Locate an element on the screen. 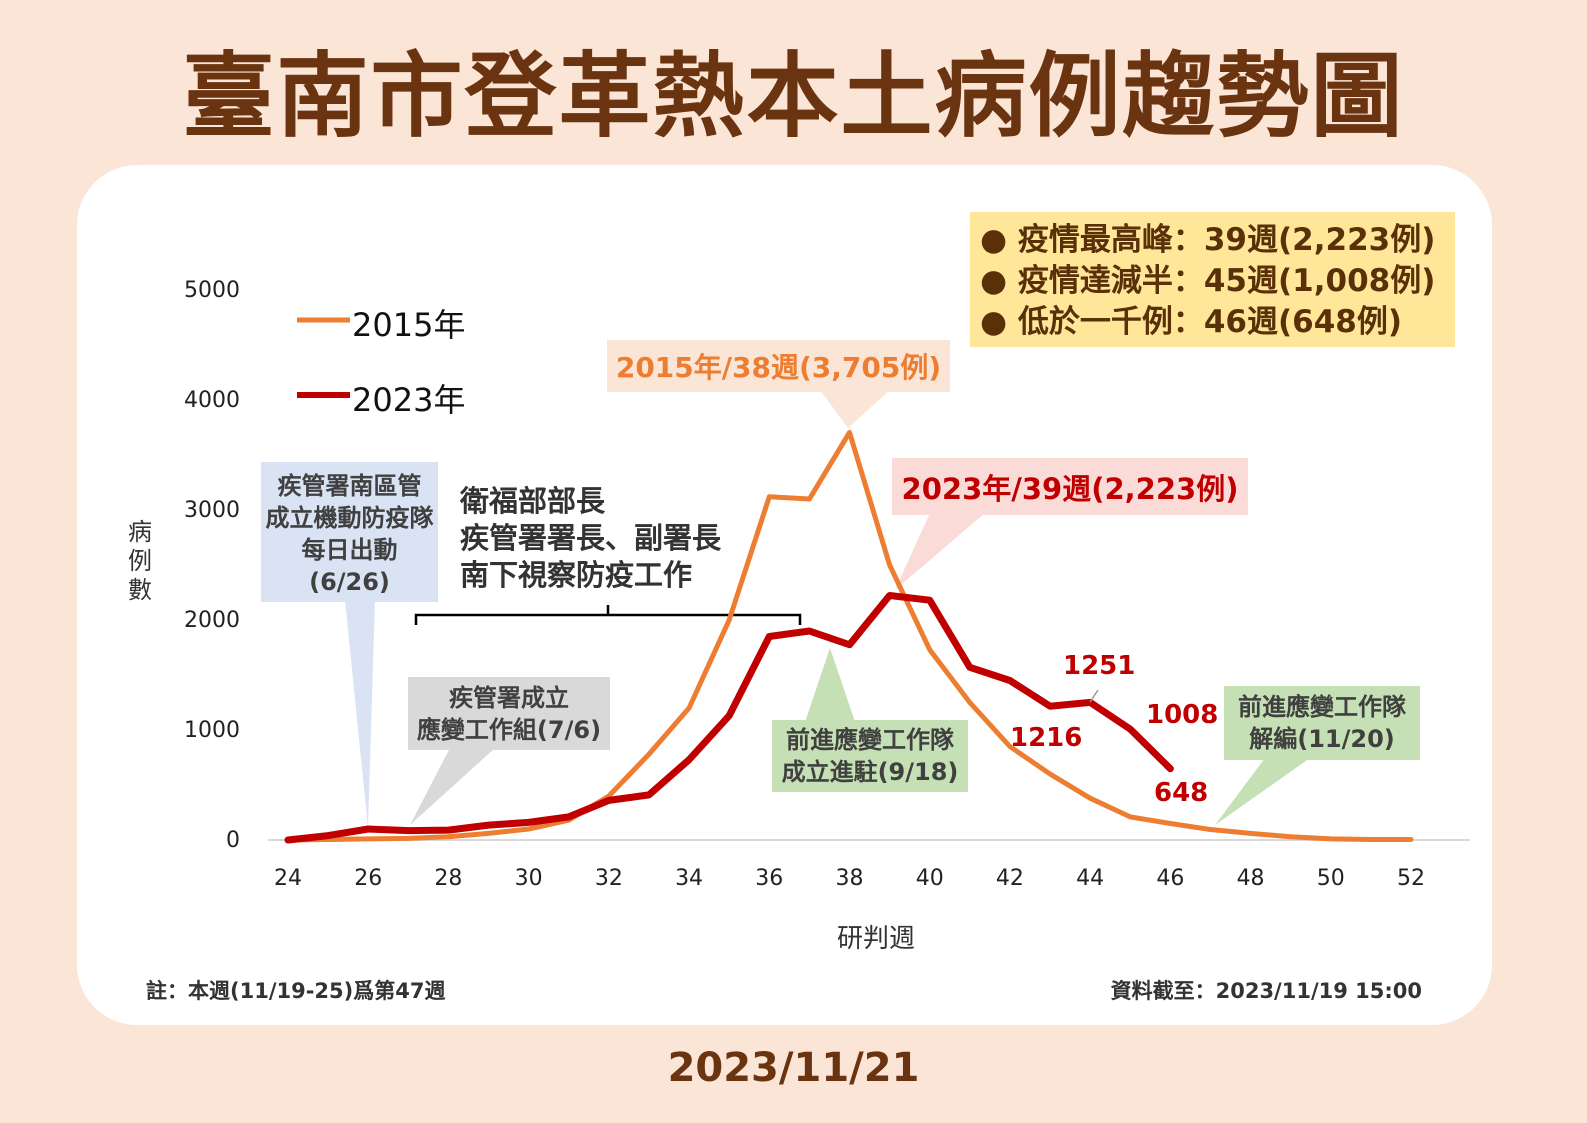 The width and height of the screenshot is (1587, 1123). green2-callout-pointer is located at coordinates (1262, 791).